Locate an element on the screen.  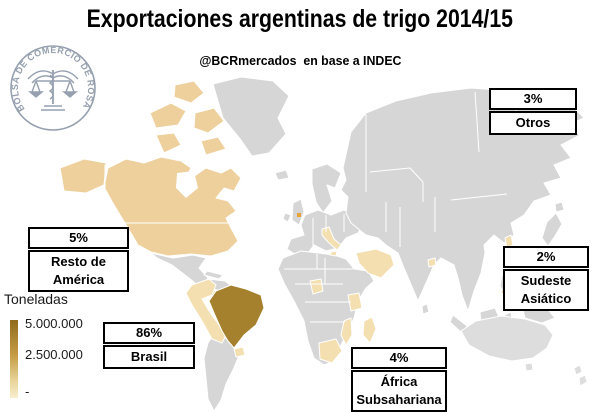
region-uk is located at coordinates (298, 212).